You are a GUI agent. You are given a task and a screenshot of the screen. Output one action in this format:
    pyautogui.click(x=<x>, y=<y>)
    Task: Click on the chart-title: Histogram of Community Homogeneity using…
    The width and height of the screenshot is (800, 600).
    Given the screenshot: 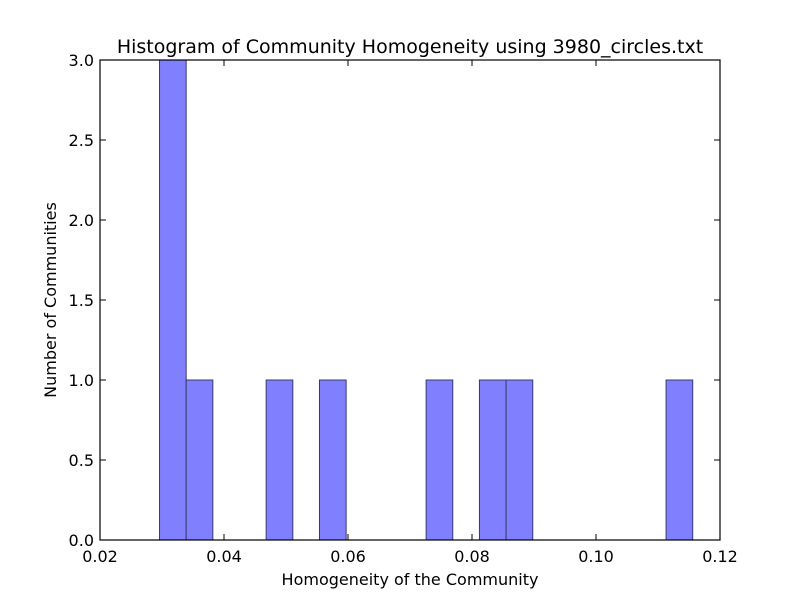 What is the action you would take?
    pyautogui.click(x=410, y=47)
    